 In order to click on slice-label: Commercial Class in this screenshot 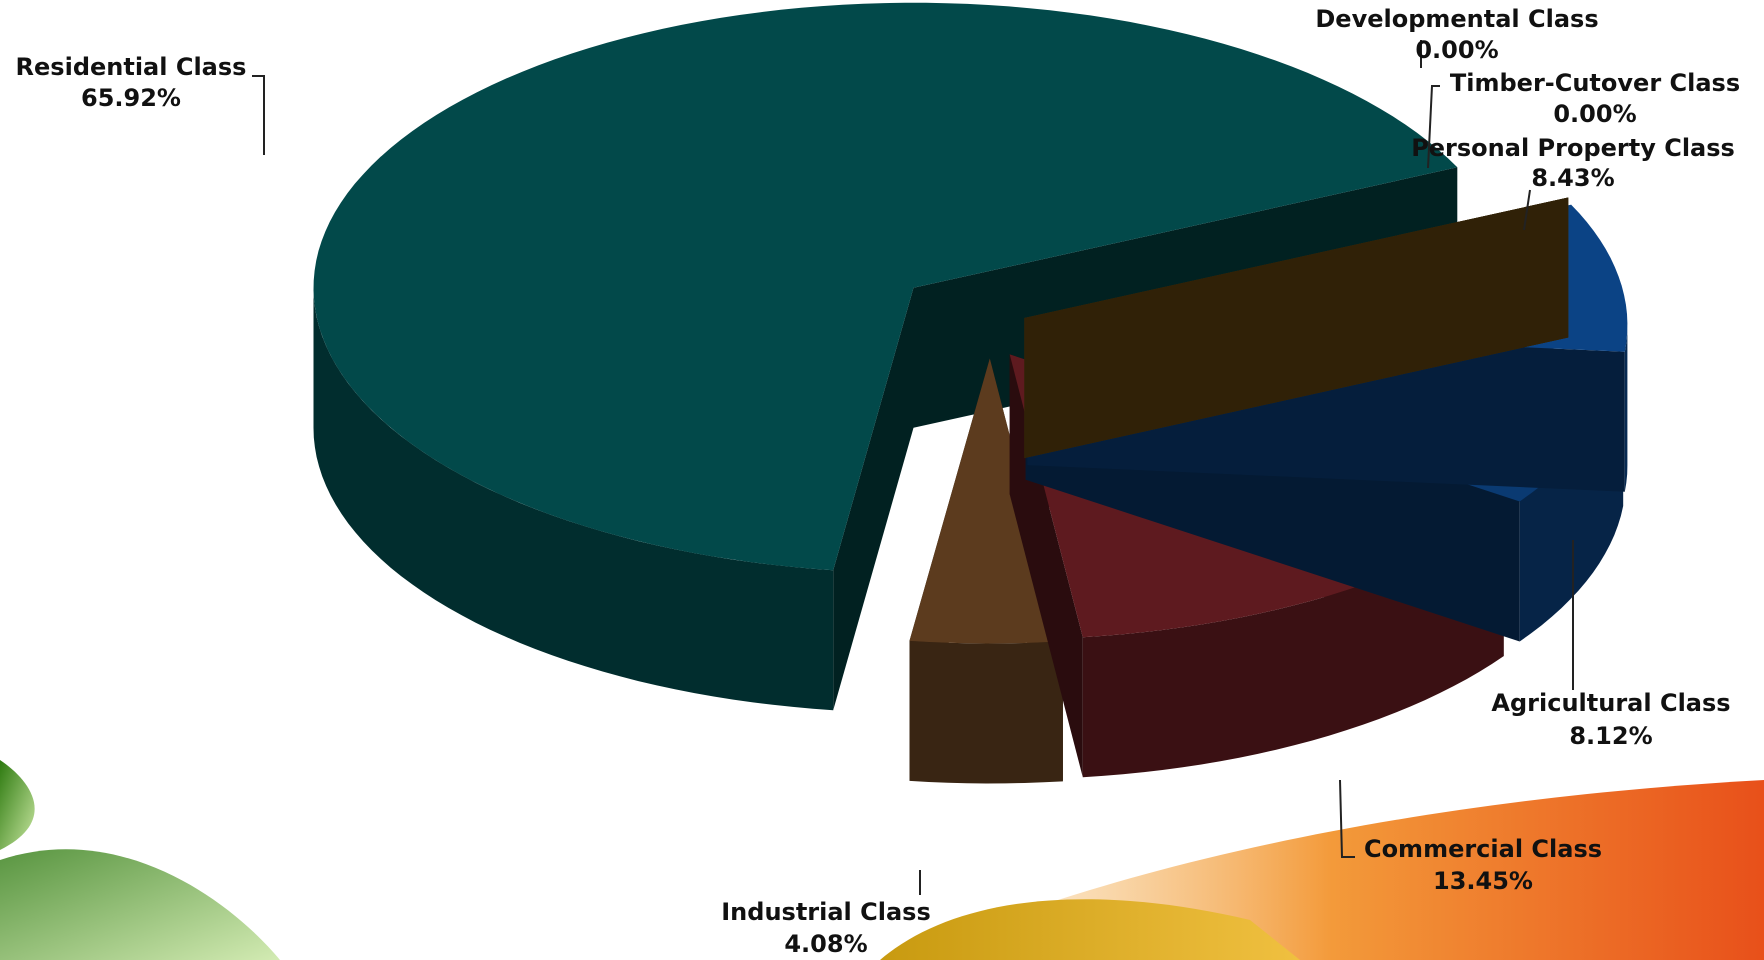, I will do `click(1483, 849)`.